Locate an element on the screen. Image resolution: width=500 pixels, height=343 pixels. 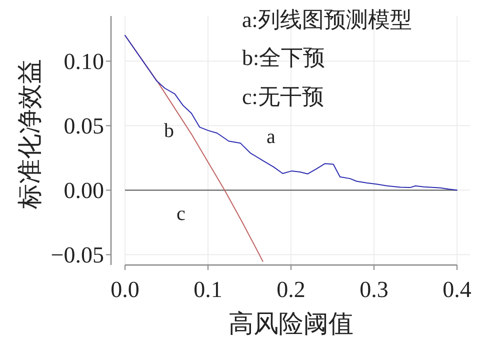
x-axis-title: 高风险阈值 is located at coordinates (291, 324).